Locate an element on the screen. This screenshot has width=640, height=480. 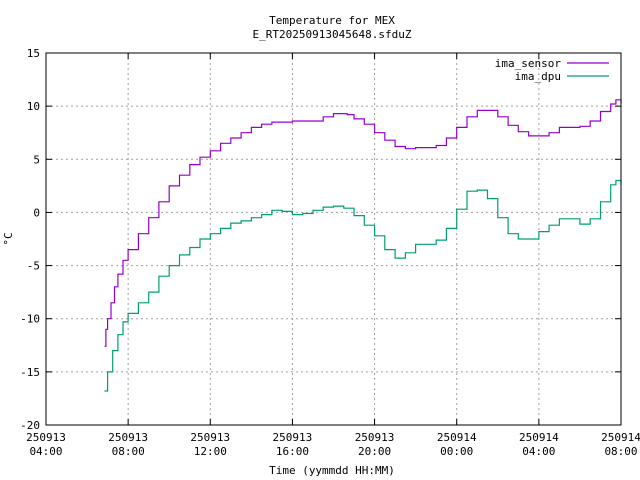
y-tick-label: -10 is located at coordinates (30, 319).